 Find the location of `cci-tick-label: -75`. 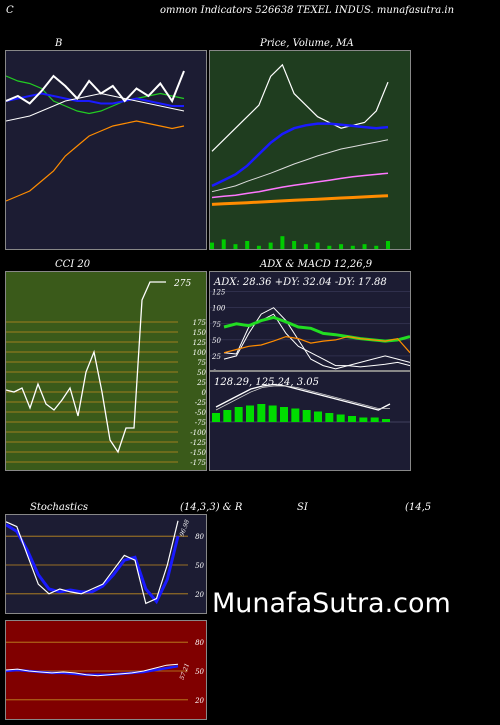

cci-tick-label: -75 is located at coordinates (201, 423).